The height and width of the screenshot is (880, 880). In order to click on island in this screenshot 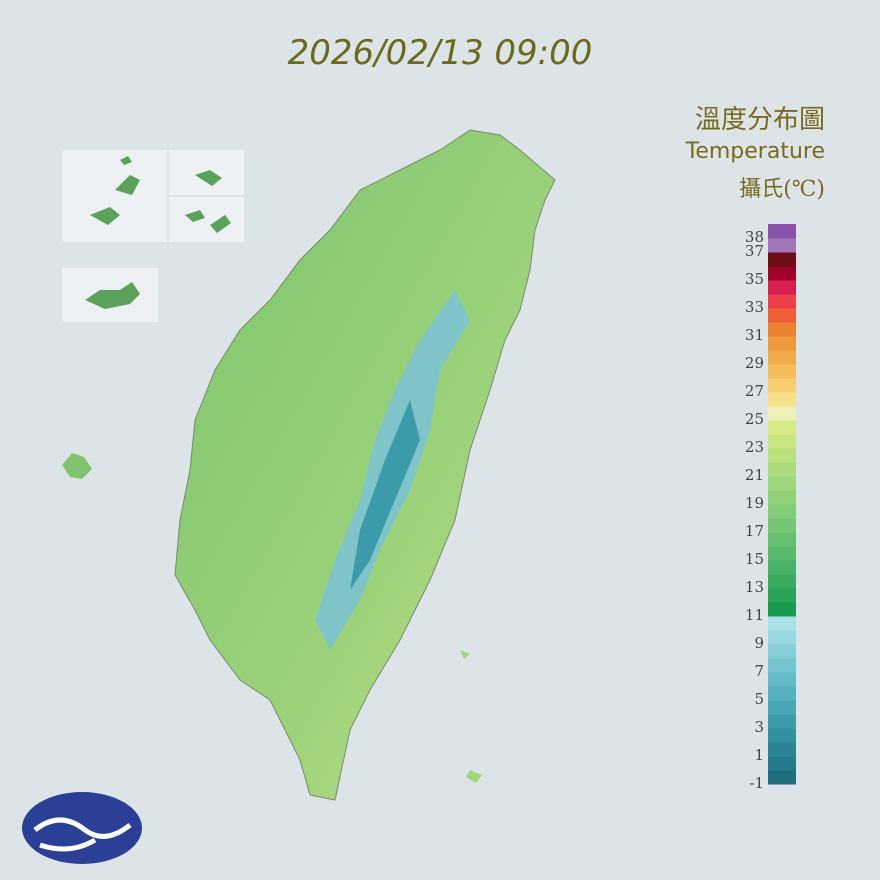, I will do `click(77, 466)`.